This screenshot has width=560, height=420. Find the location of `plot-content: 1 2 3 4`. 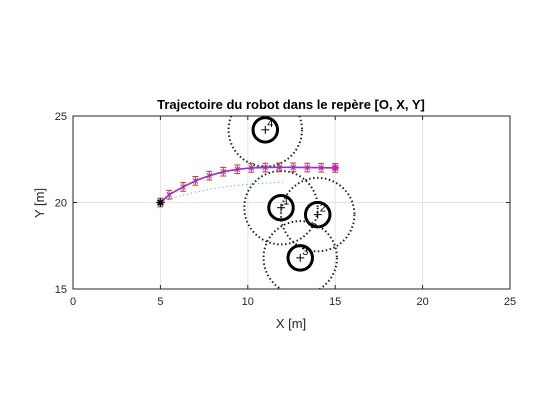

plot-content: 1 2 3 4 is located at coordinates (256, 202).